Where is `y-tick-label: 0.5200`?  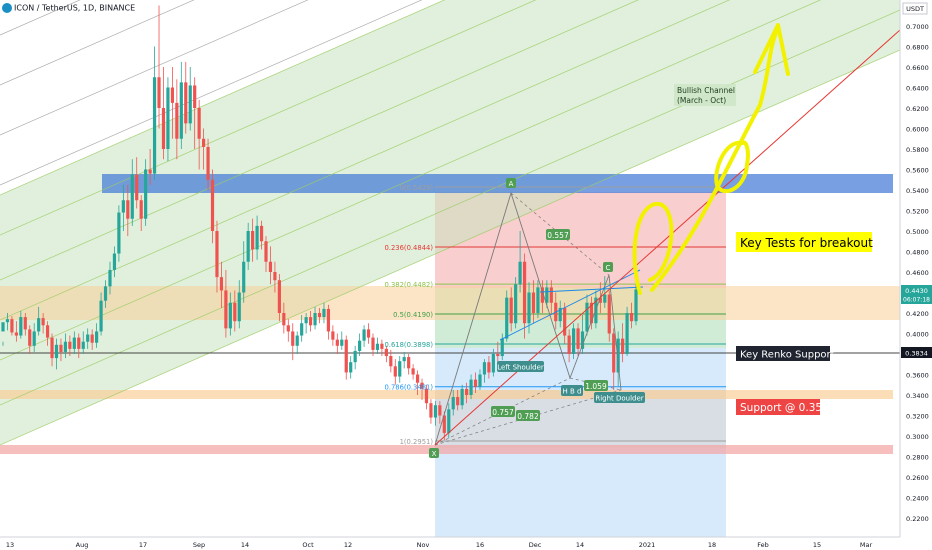 y-tick-label: 0.5200 is located at coordinates (917, 212).